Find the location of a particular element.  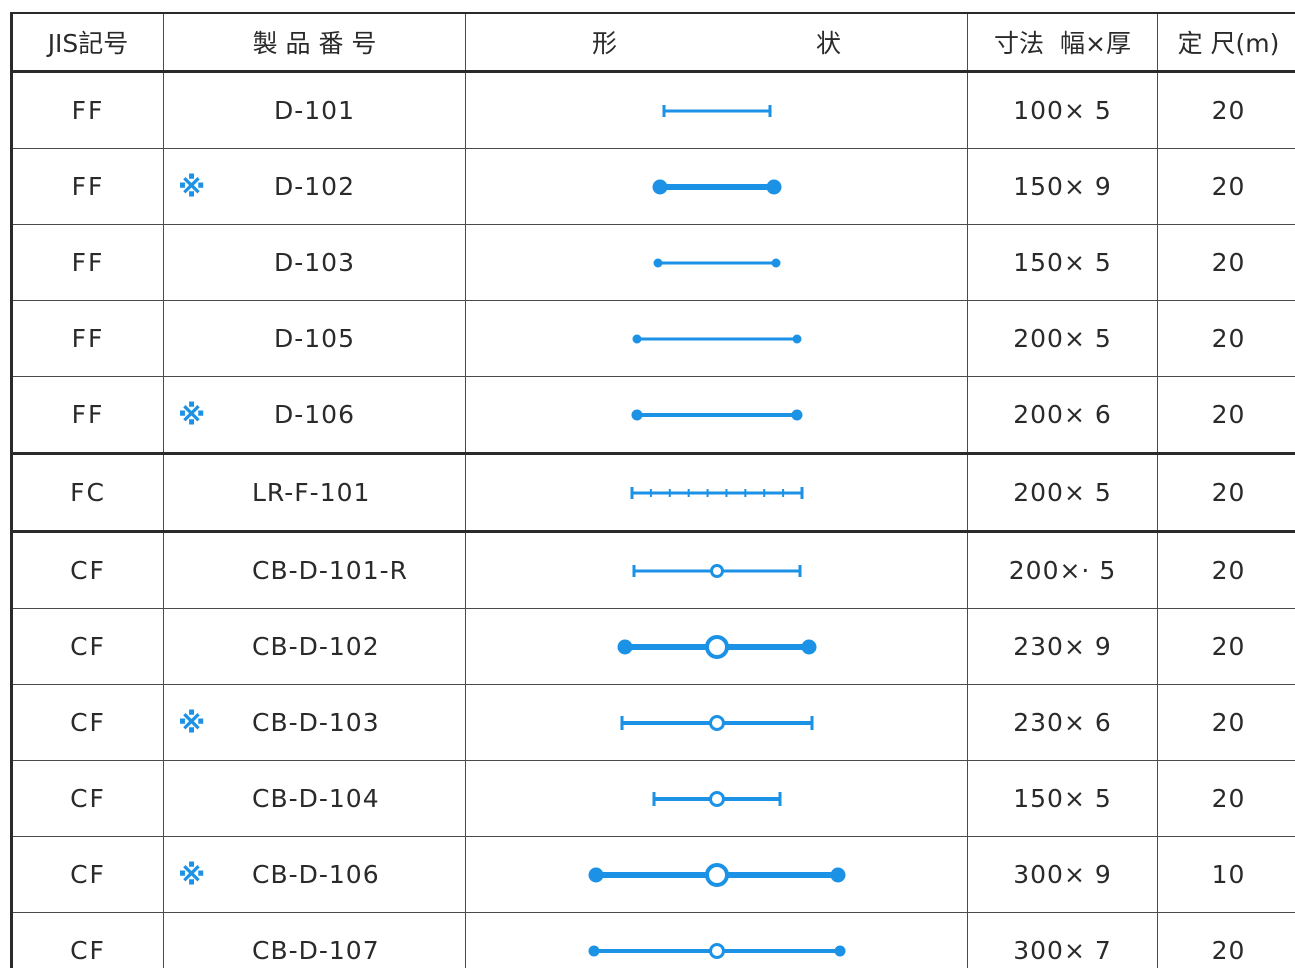

table-row: CF CB-D-101-R 200×· 5 20 is located at coordinates (652, 570).